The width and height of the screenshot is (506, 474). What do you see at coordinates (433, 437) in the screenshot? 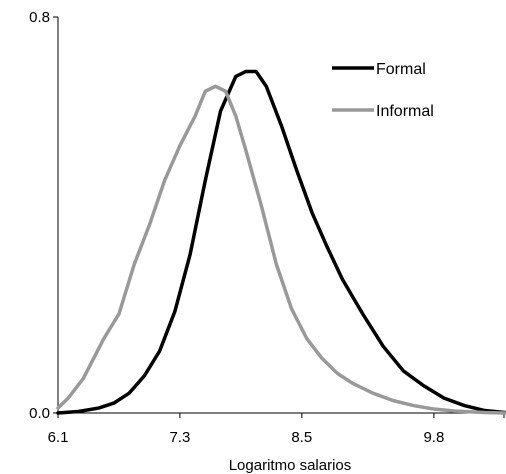
I see `x-tick-label: 9.8` at bounding box center [433, 437].